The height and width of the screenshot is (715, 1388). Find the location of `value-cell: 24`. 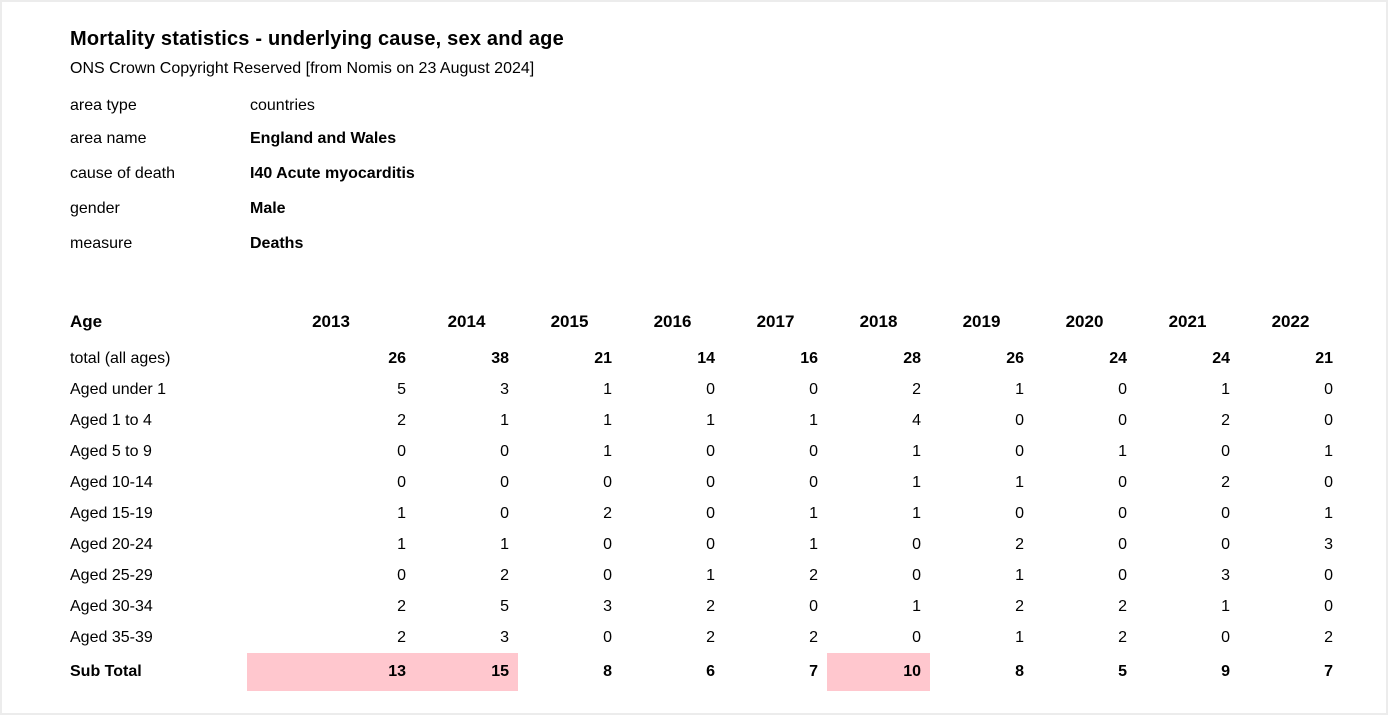

value-cell: 24 is located at coordinates (1221, 358).